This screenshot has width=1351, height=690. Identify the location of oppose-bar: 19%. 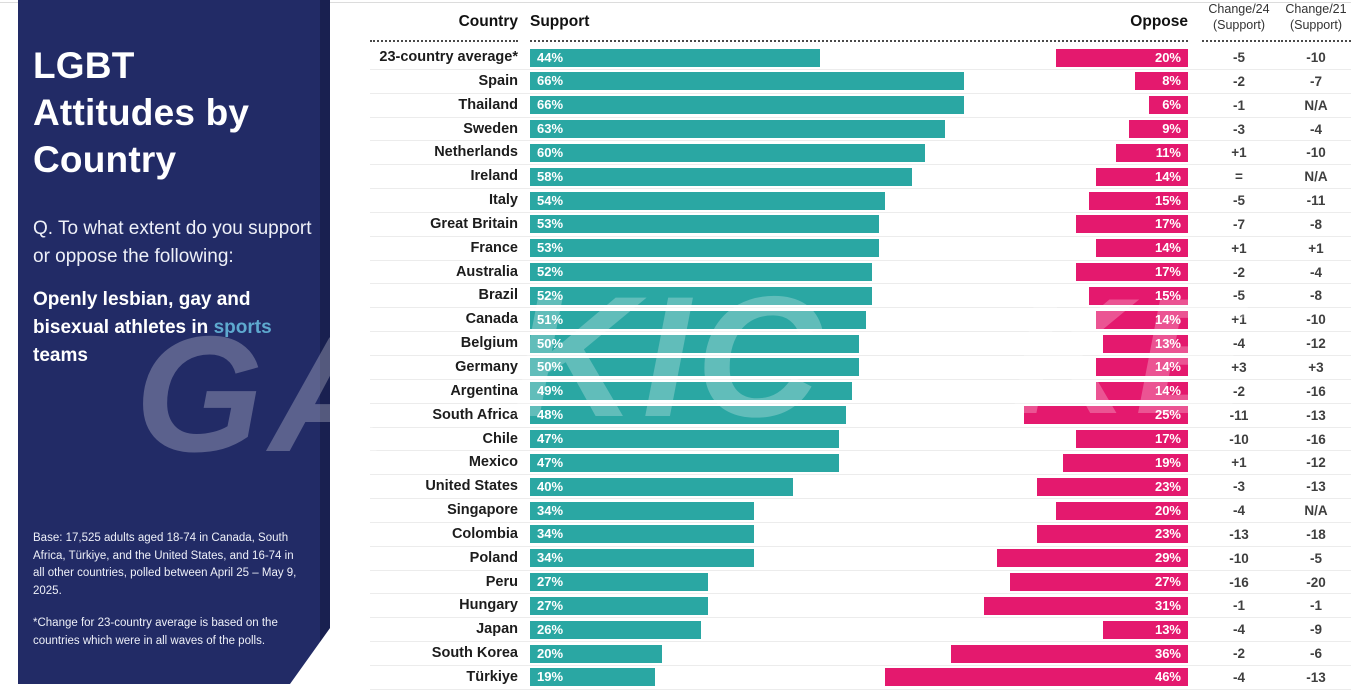
(1125, 462).